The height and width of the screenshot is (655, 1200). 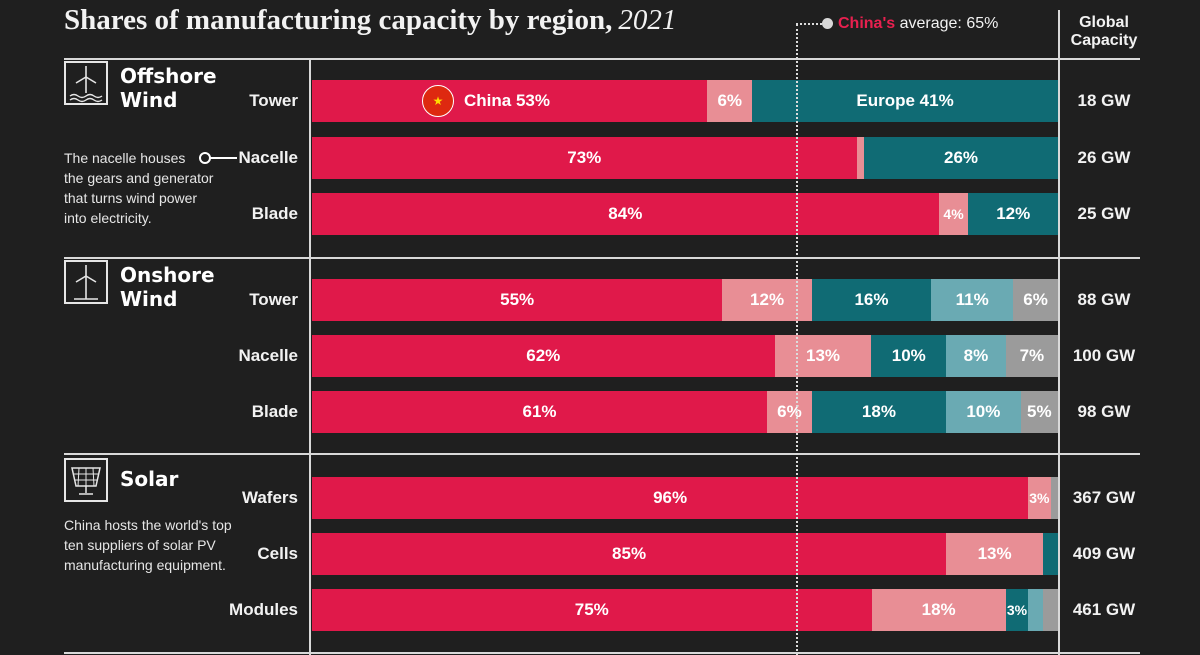 What do you see at coordinates (1036, 610) in the screenshot?
I see `bar-segment-teal_light` at bounding box center [1036, 610].